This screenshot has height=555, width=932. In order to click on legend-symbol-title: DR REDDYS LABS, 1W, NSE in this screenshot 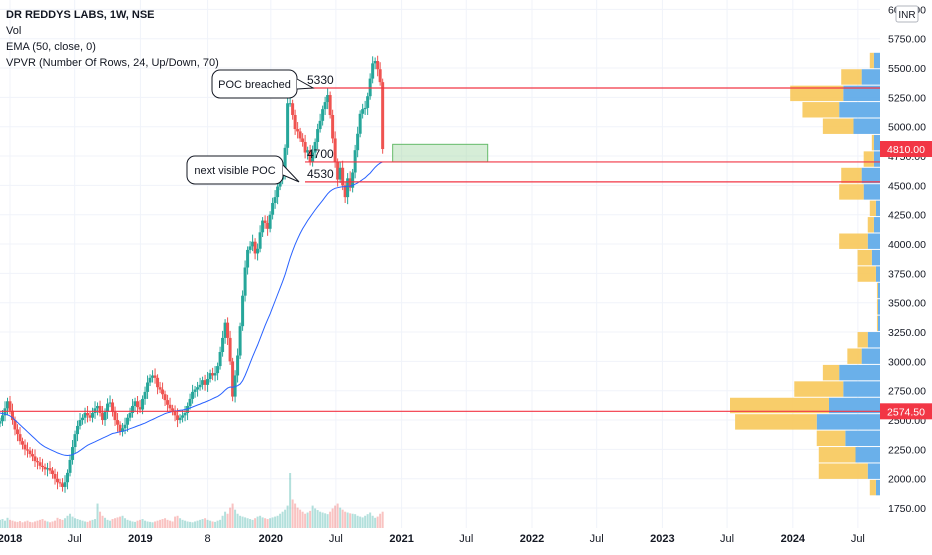, I will do `click(80, 15)`.